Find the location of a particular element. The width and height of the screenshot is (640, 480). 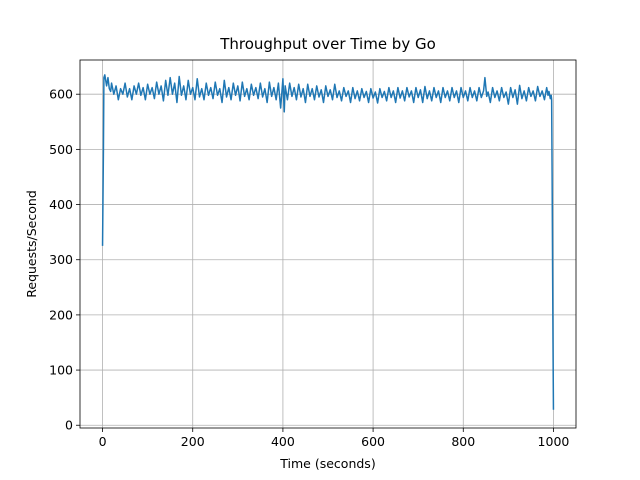

x-tick-label: 200 is located at coordinates (193, 441).